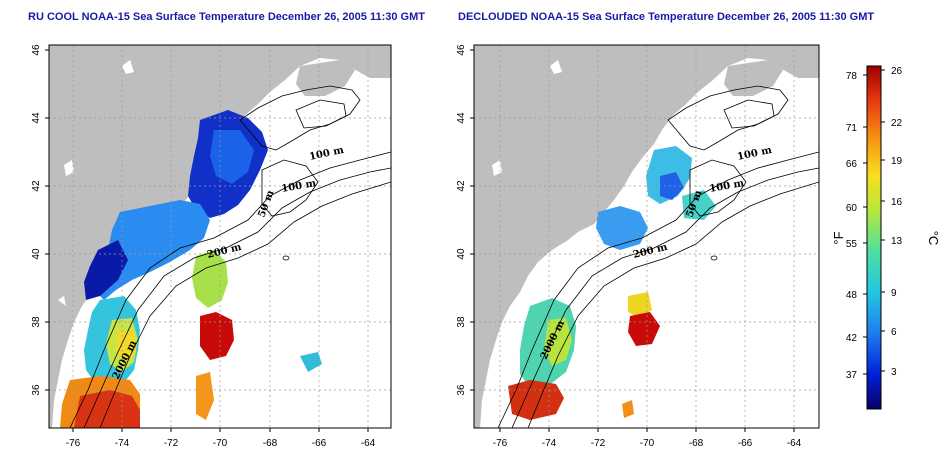 The image size is (950, 475). I want to click on fahrenheit-tick: 37, so click(852, 375).